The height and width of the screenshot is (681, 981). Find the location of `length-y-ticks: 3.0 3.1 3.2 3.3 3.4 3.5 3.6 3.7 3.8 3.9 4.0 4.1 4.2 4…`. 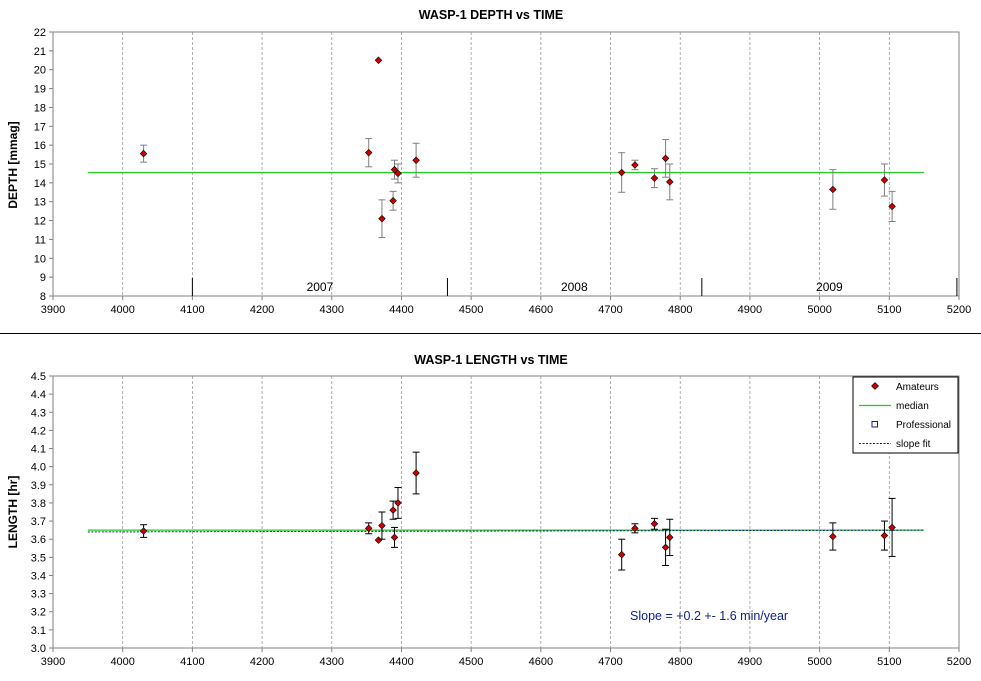

length-y-ticks: 3.0 3.1 3.2 3.3 3.4 3.5 3.6 3.7 3.8 3.9 4.0 4.1 4.2 4… is located at coordinates (42, 513).